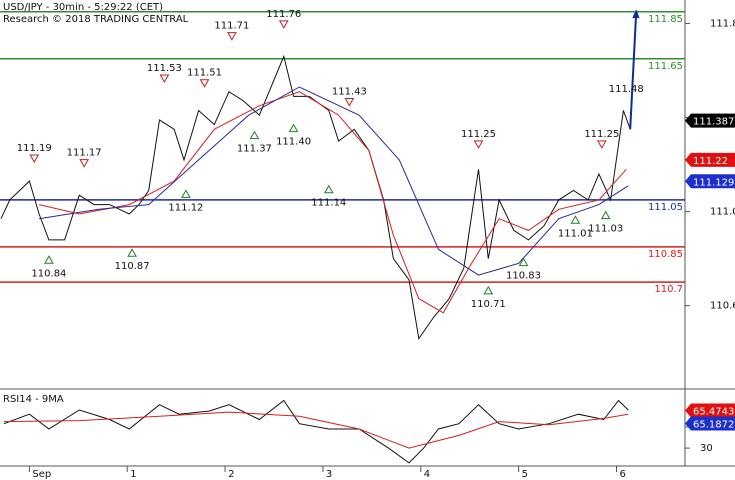 The width and height of the screenshot is (735, 480). What do you see at coordinates (722, 306) in the screenshot?
I see `y-tick-label: 110.6` at bounding box center [722, 306].